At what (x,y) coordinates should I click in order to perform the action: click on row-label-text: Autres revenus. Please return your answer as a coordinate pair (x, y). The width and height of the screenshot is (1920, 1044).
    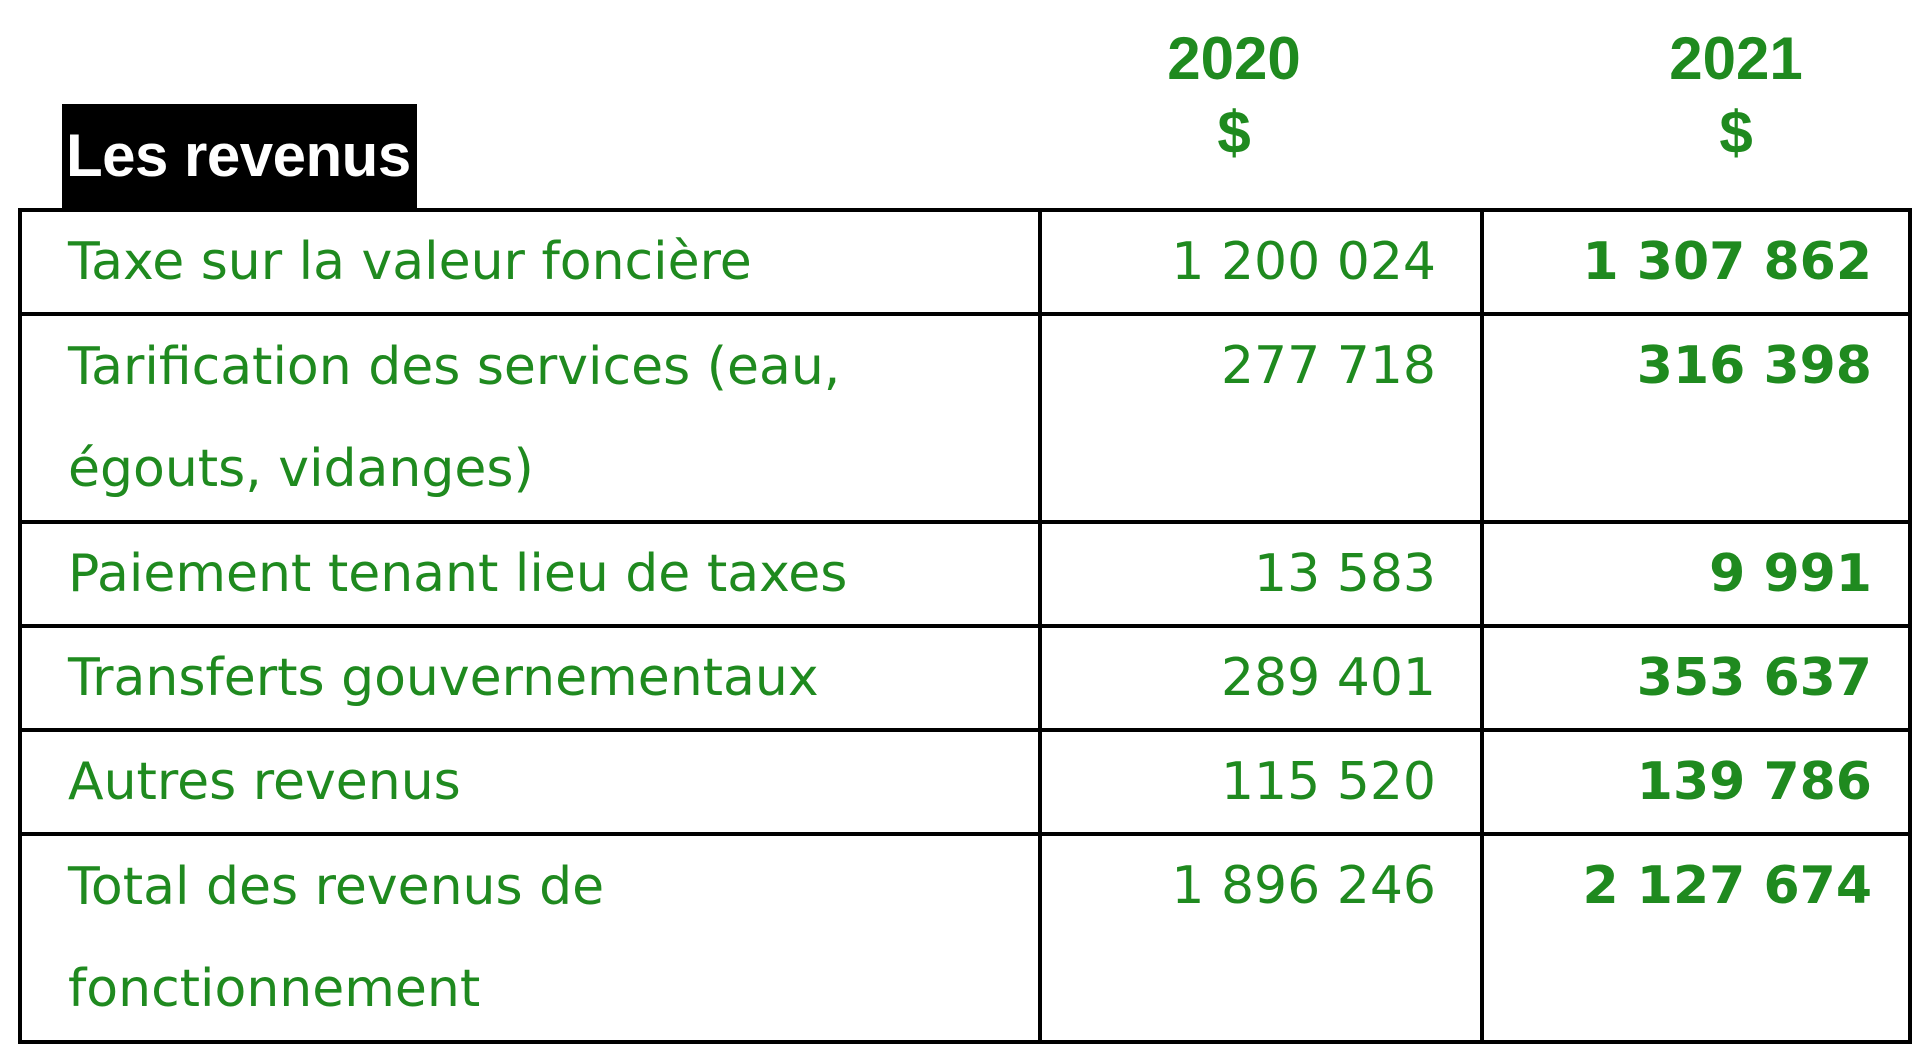
    Looking at the image, I should click on (264, 782).